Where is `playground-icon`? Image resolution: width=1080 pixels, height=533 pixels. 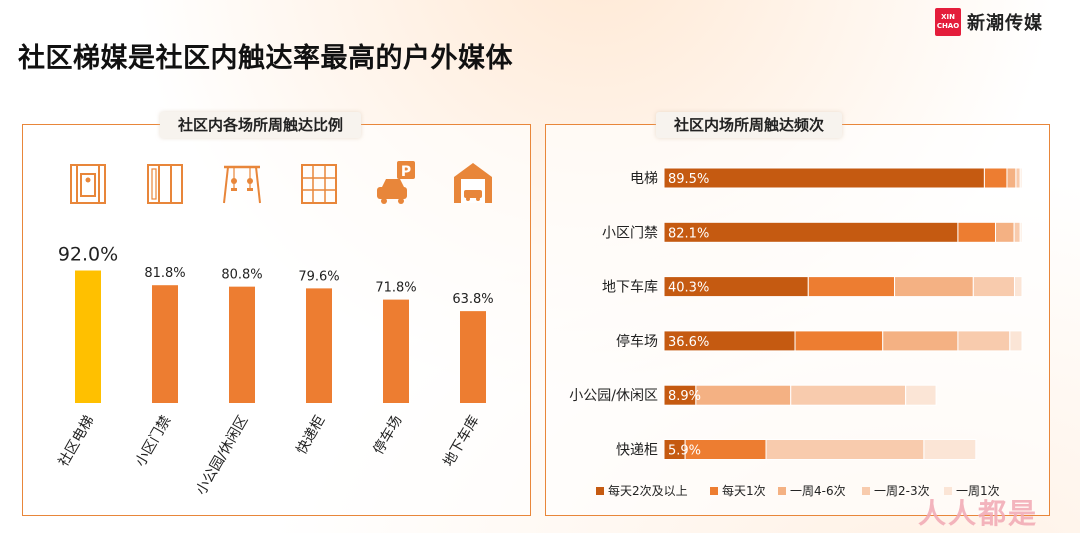
playground-icon is located at coordinates (242, 184).